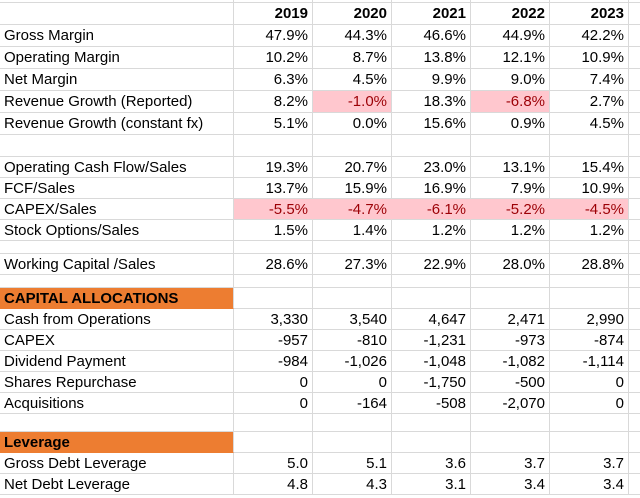 The height and width of the screenshot is (498, 640). What do you see at coordinates (352, 264) in the screenshot?
I see `value-cell: 27.3%` at bounding box center [352, 264].